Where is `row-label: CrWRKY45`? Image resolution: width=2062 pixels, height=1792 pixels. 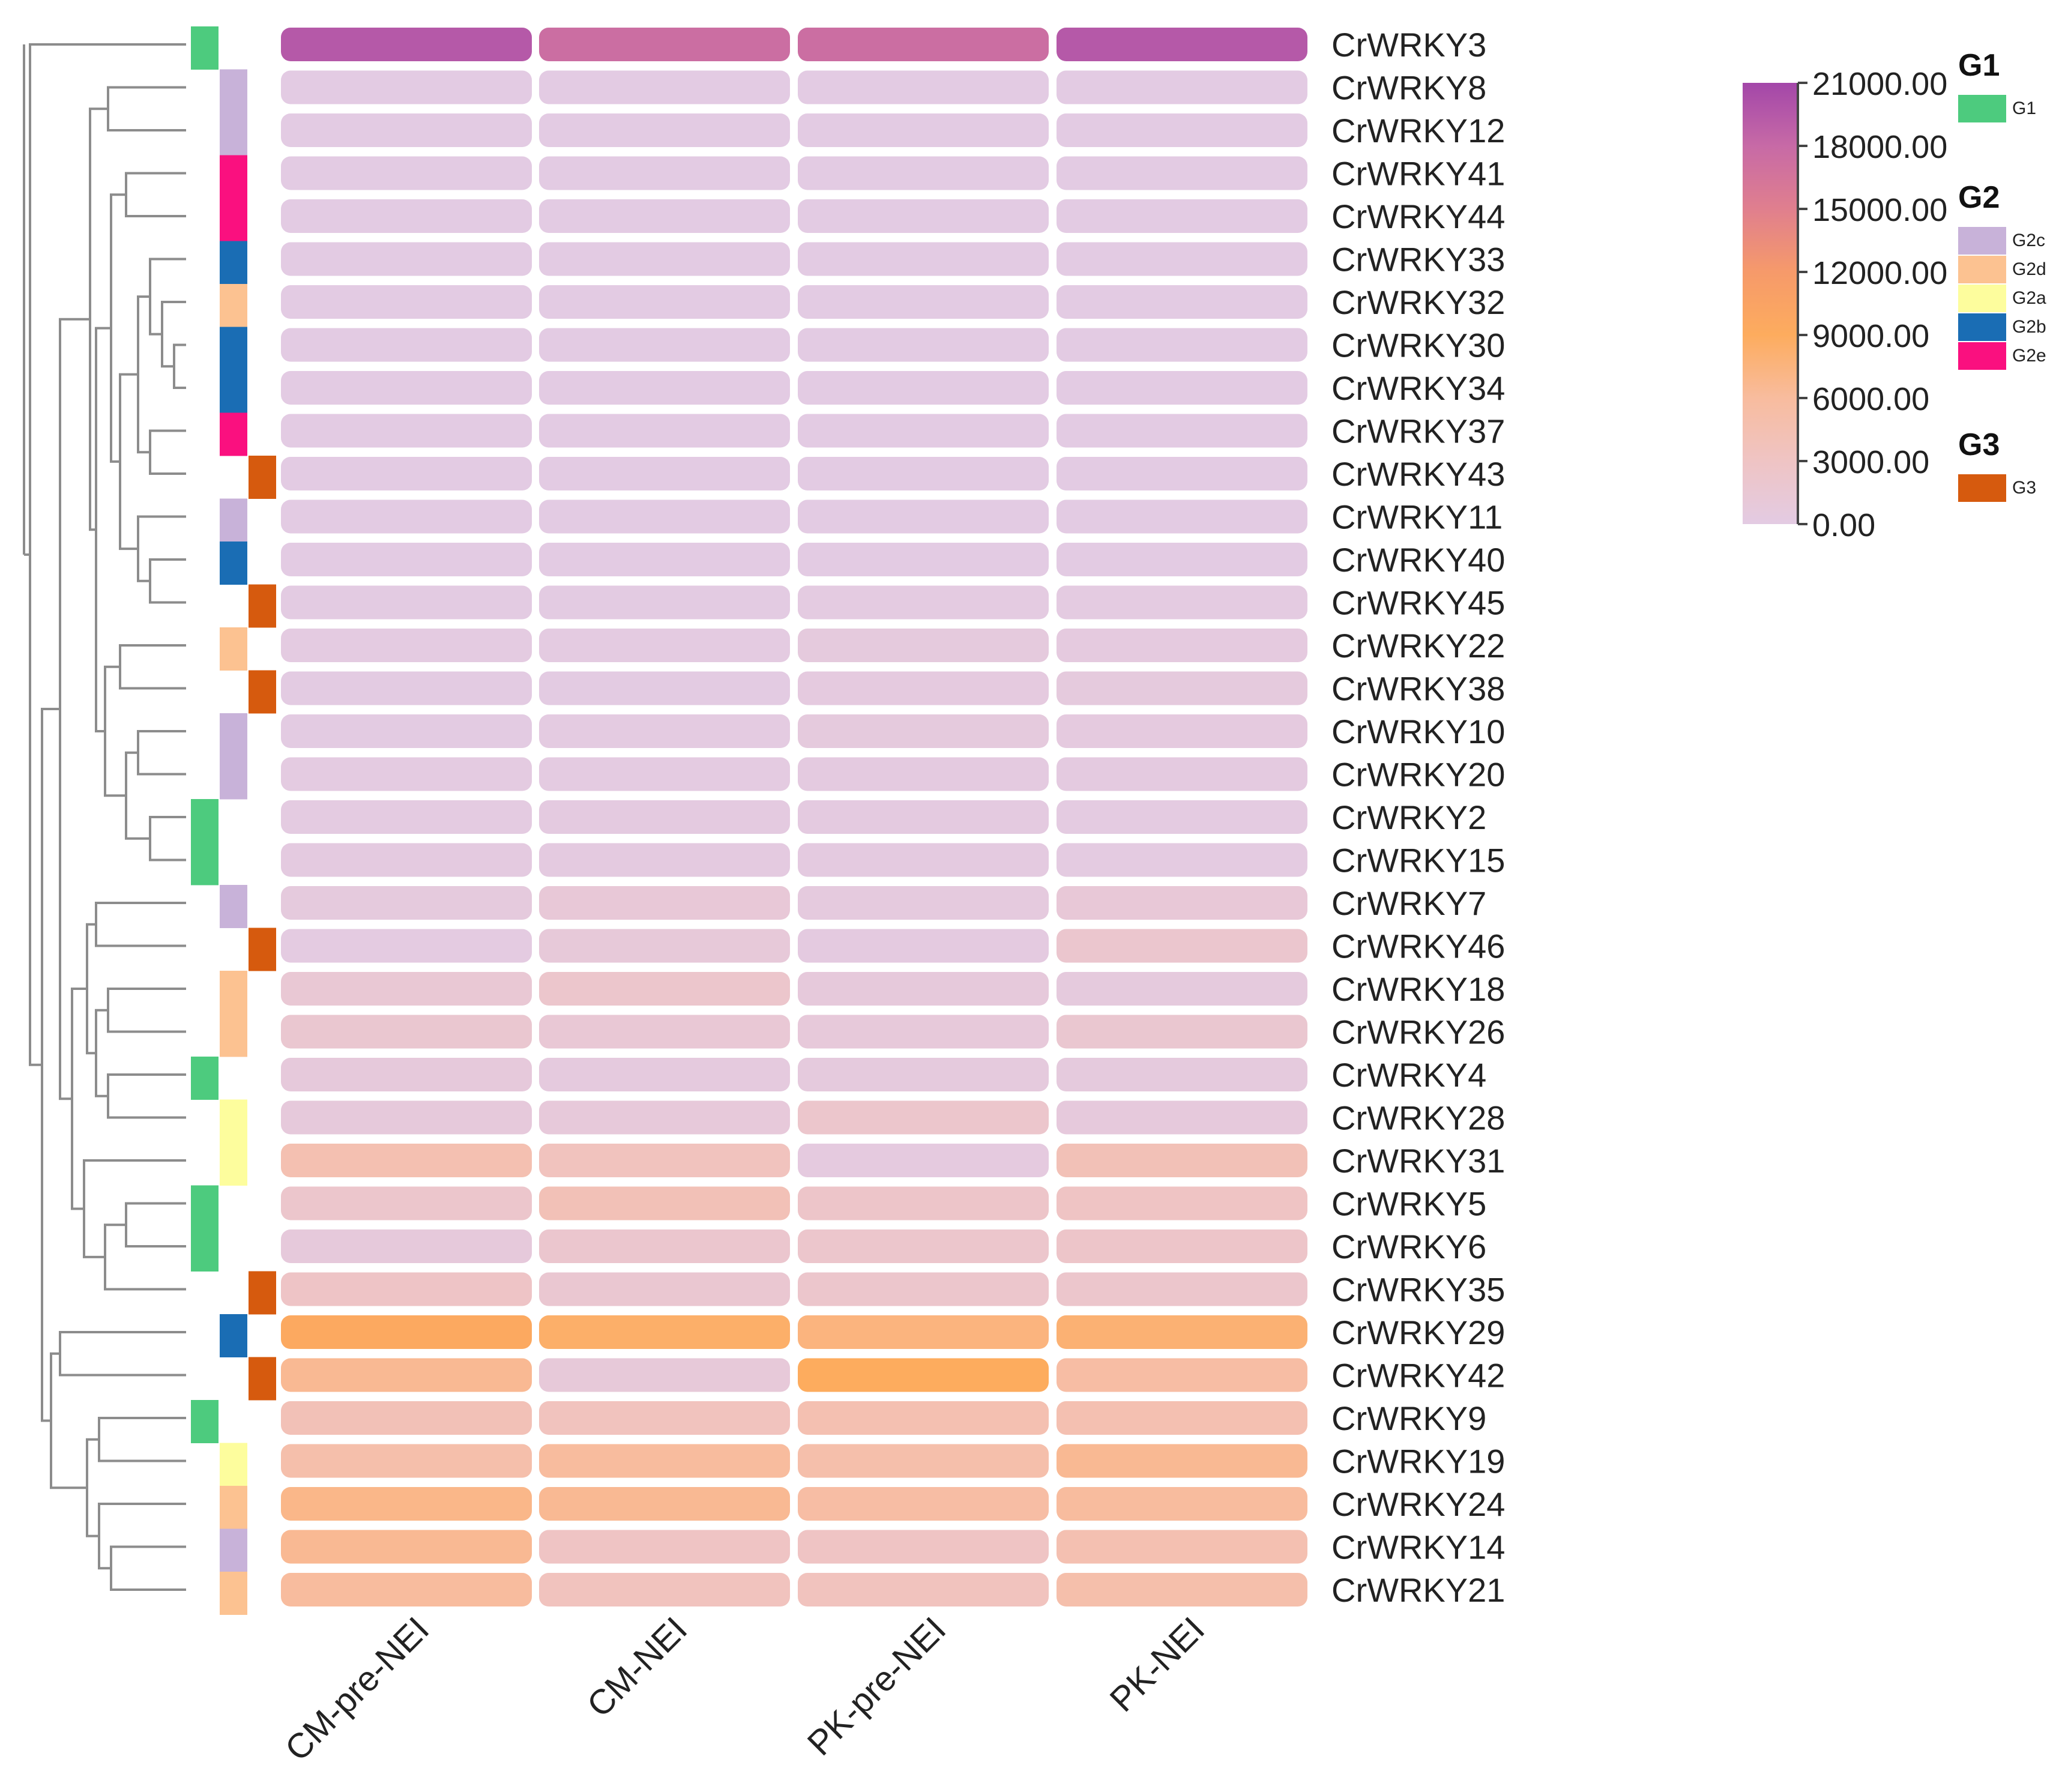
row-label: CrWRKY45 is located at coordinates (1418, 603).